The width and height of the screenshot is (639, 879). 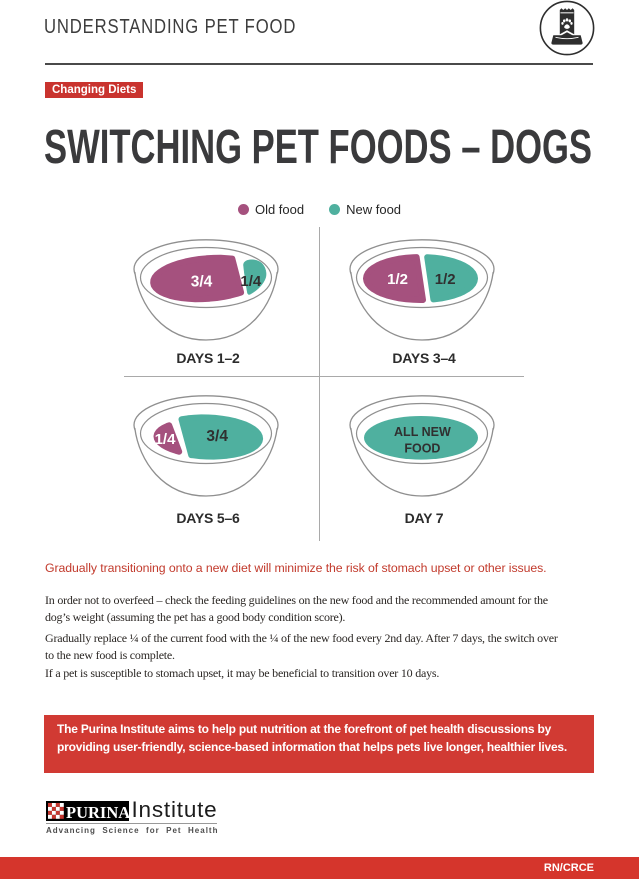 I want to click on svg-text: FOOD, so click(x=422, y=449).